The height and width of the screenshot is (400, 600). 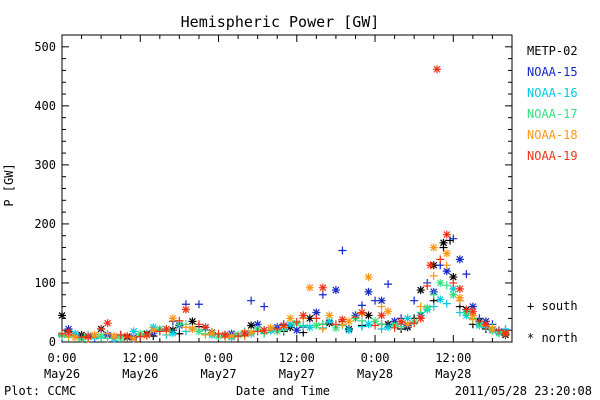 I want to click on y-axis-label: P [GW], so click(x=9, y=184).